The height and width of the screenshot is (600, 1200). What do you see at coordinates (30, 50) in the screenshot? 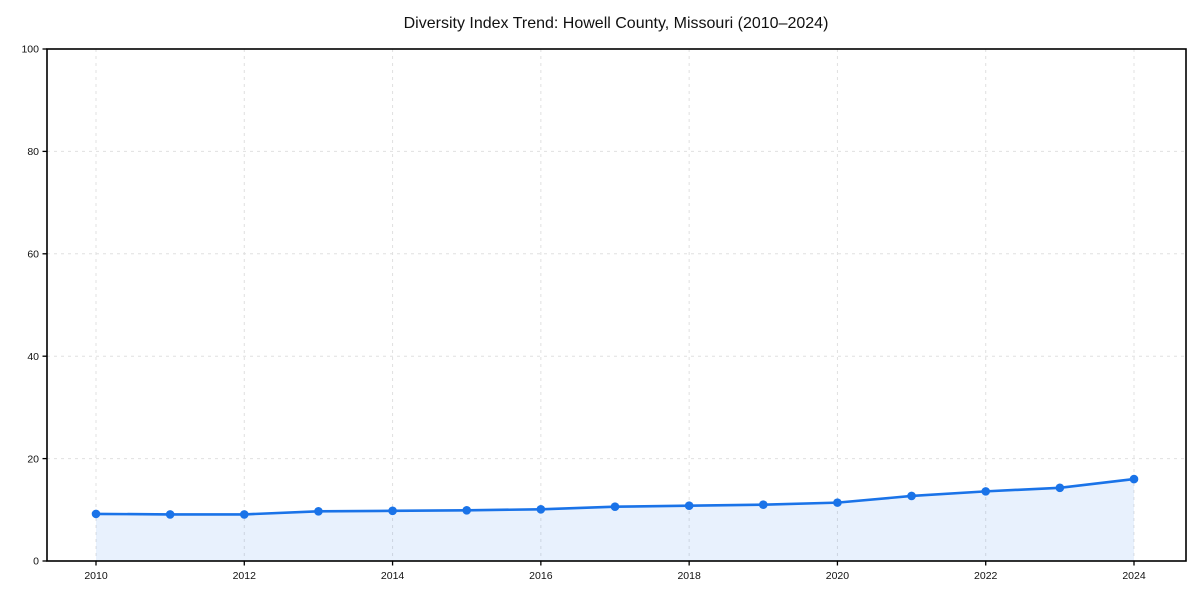
I see `y-tick-label: 100` at bounding box center [30, 50].